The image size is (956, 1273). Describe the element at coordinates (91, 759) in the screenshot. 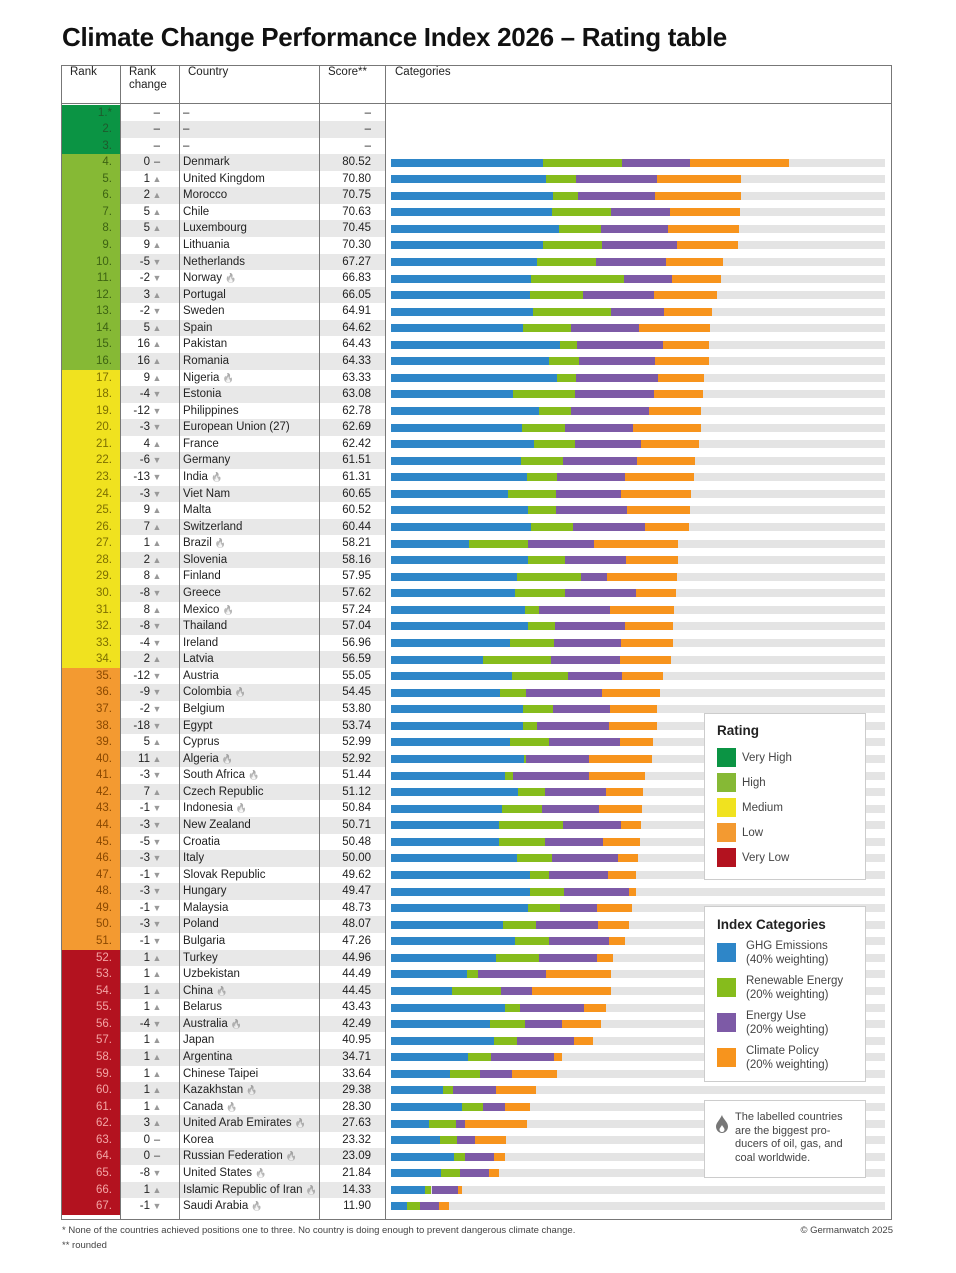

I see `rank-cell-low: 40.` at that location.